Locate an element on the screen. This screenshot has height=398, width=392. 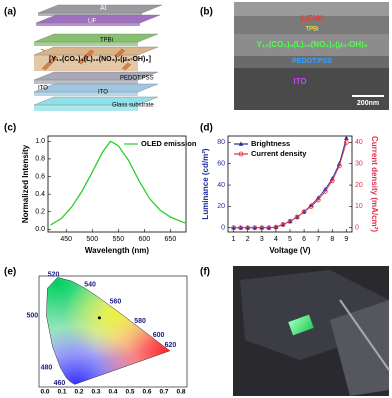
x-tick-label: 0.7 is located at coordinates (163, 392).